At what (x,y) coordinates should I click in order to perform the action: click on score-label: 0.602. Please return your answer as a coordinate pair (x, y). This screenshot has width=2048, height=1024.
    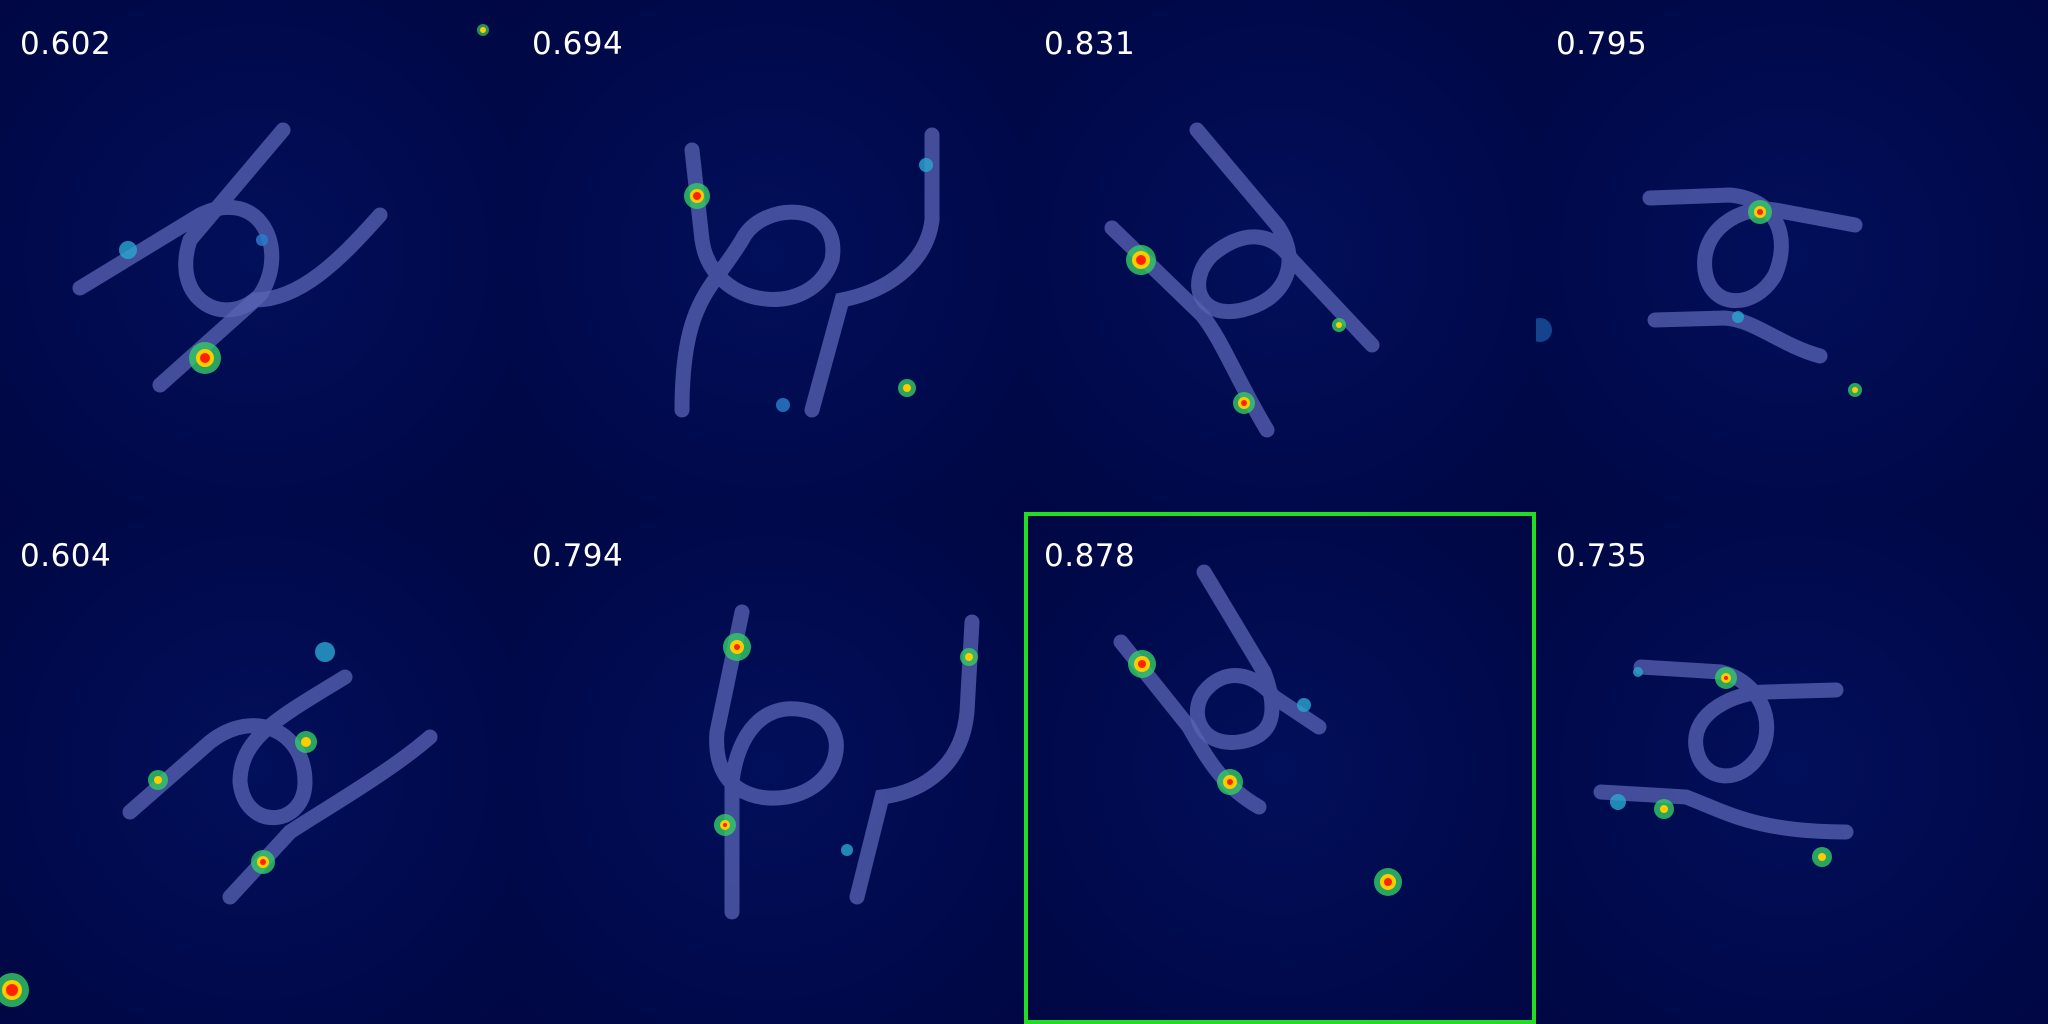
    Looking at the image, I should click on (66, 44).